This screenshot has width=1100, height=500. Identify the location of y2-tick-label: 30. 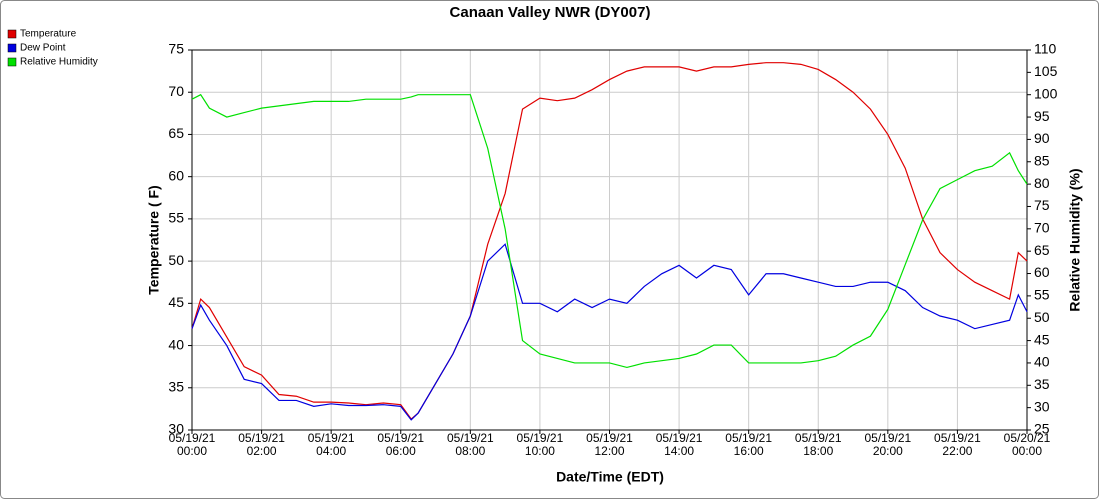
(1042, 406).